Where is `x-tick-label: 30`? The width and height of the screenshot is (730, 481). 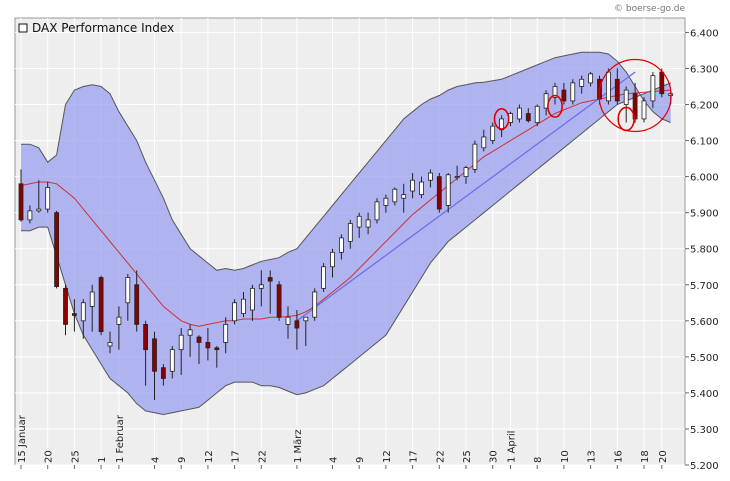
x-tick-label: 30 is located at coordinates (494, 456).